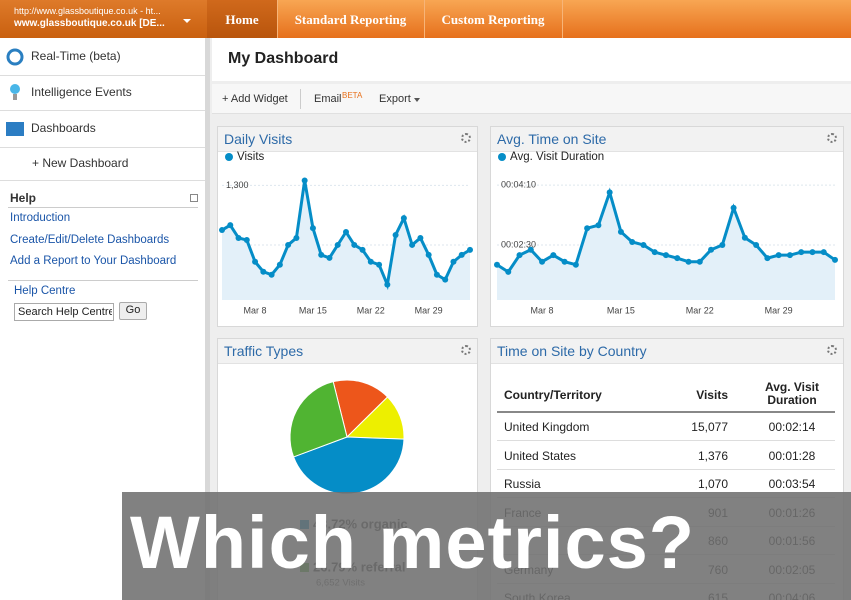 The image size is (851, 600). What do you see at coordinates (522, 484) in the screenshot?
I see `country-cell: Russia` at bounding box center [522, 484].